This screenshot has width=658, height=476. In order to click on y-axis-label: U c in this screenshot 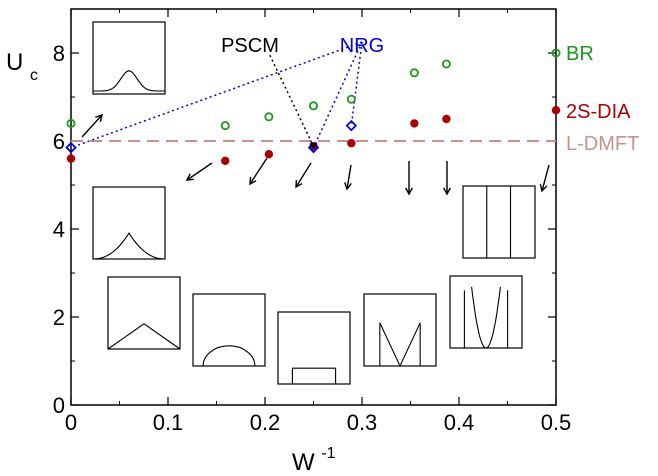, I will do `click(22, 66)`.